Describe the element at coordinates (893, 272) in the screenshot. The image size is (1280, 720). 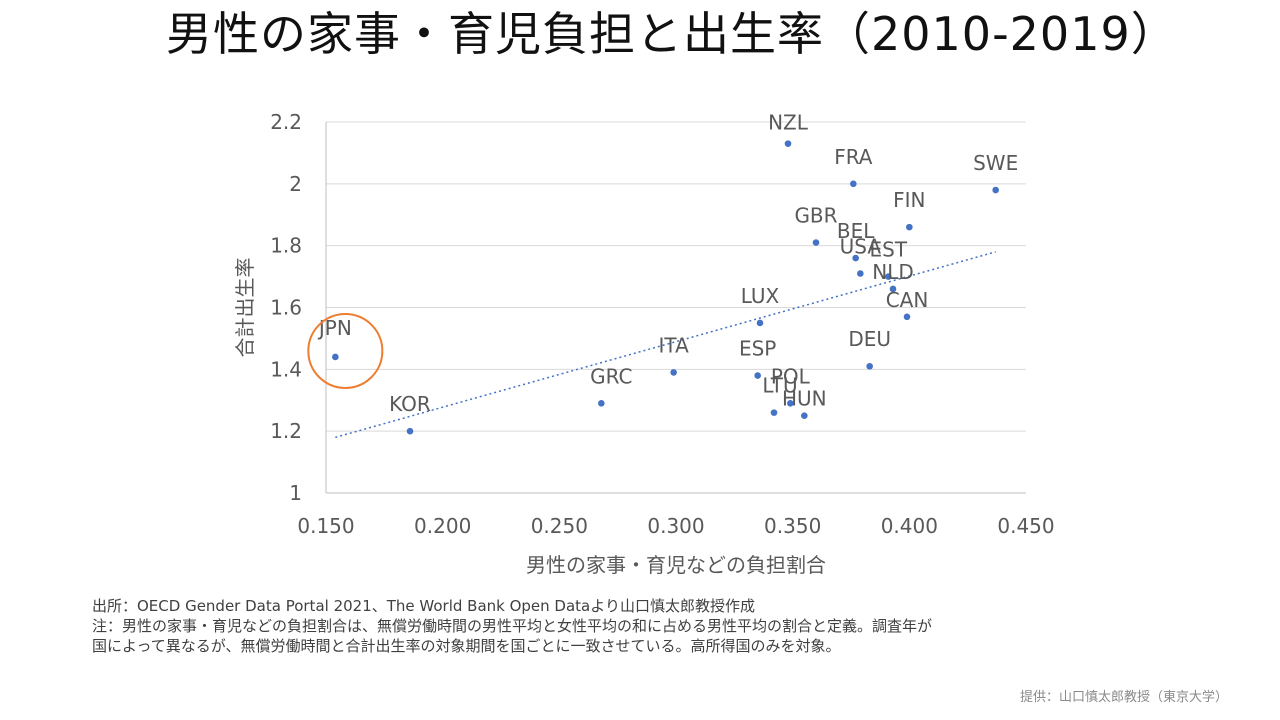
I see `point-label-nld: NLD` at that location.